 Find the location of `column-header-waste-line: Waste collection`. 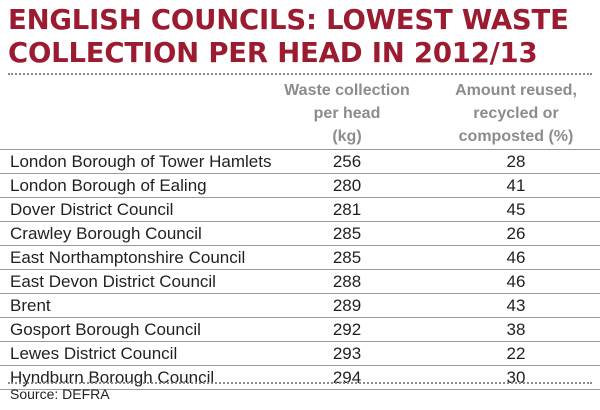

column-header-waste-line: Waste collection is located at coordinates (347, 90).